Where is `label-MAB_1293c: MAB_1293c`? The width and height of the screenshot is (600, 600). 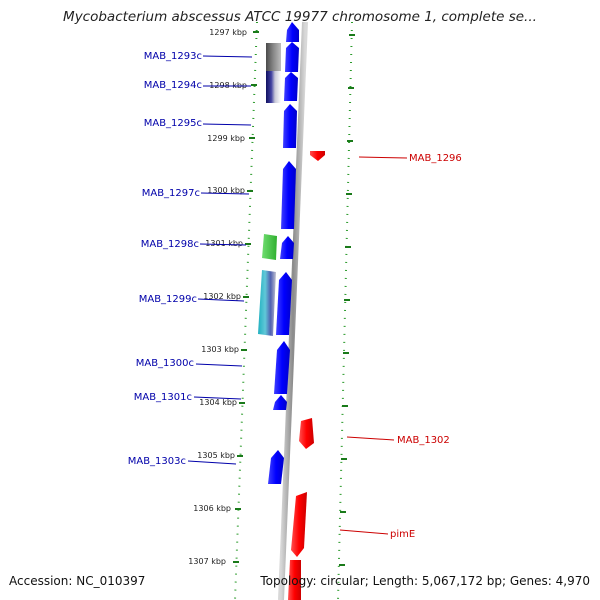 label-MAB_1293c: MAB_1293c is located at coordinates (173, 56).